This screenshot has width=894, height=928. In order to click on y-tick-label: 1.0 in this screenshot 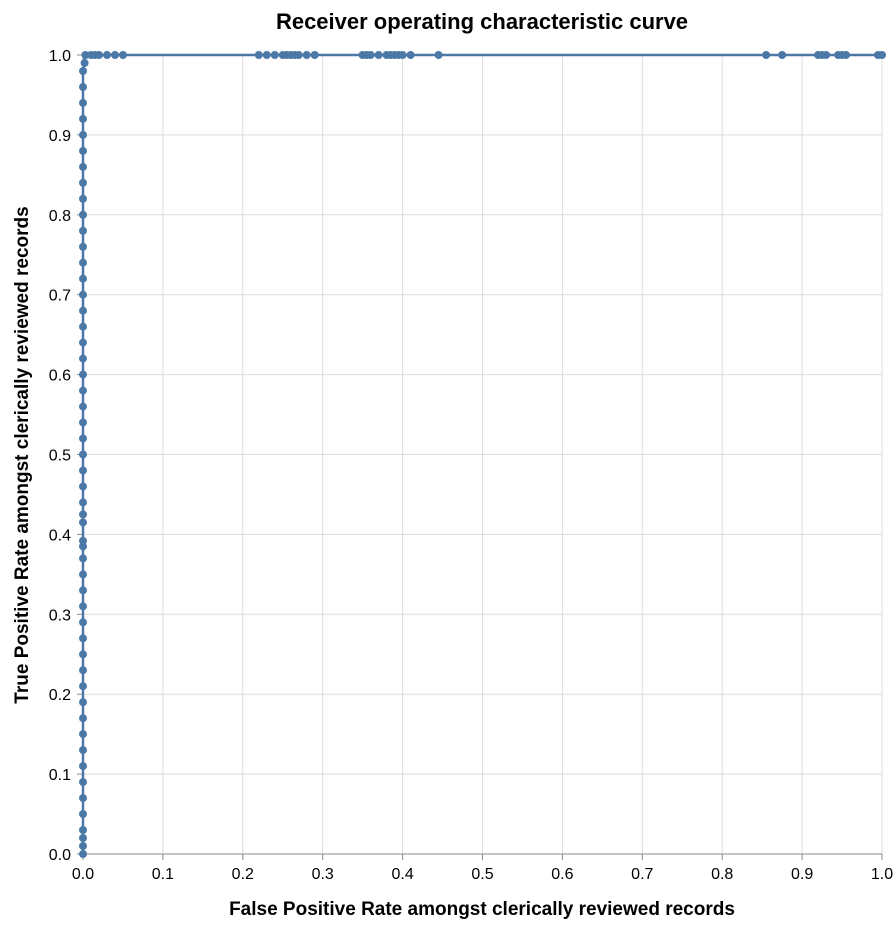, I will do `click(60, 56)`.